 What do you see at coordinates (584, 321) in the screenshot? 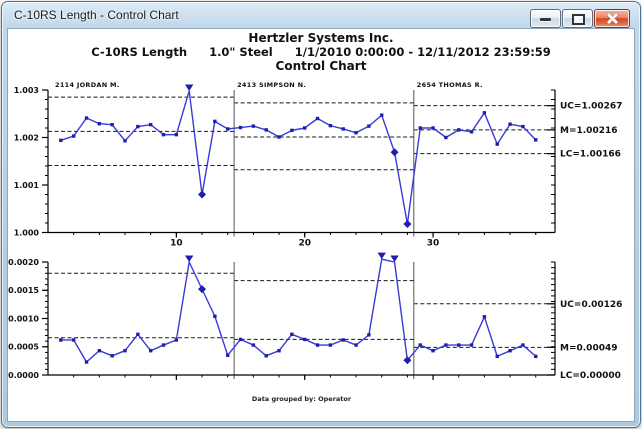
I see `y-axis-right-ticks: UC=0.00126 M=0.00049 LC=0.00000` at bounding box center [584, 321].